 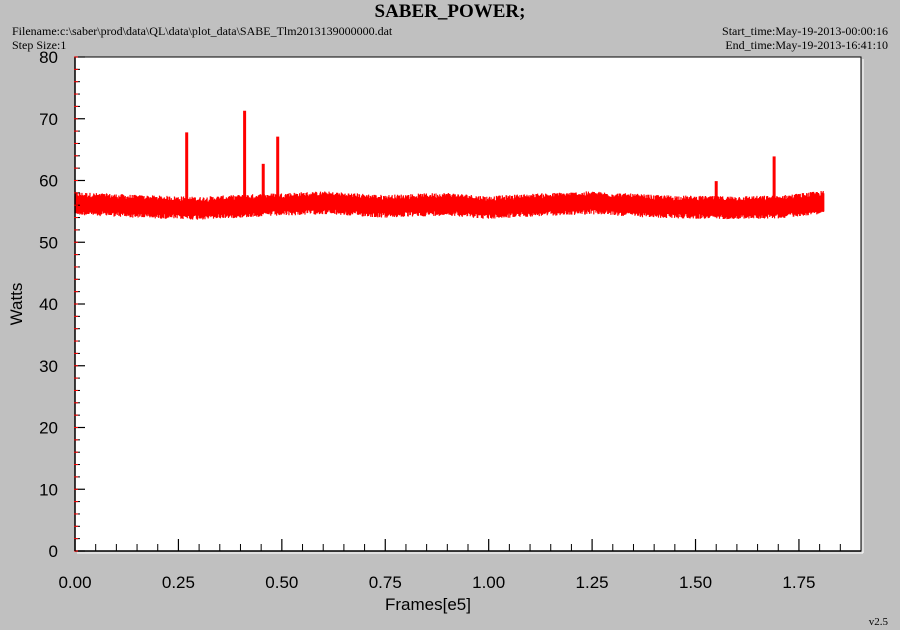 What do you see at coordinates (48, 366) in the screenshot?
I see `y-tick-label-3: 30` at bounding box center [48, 366].